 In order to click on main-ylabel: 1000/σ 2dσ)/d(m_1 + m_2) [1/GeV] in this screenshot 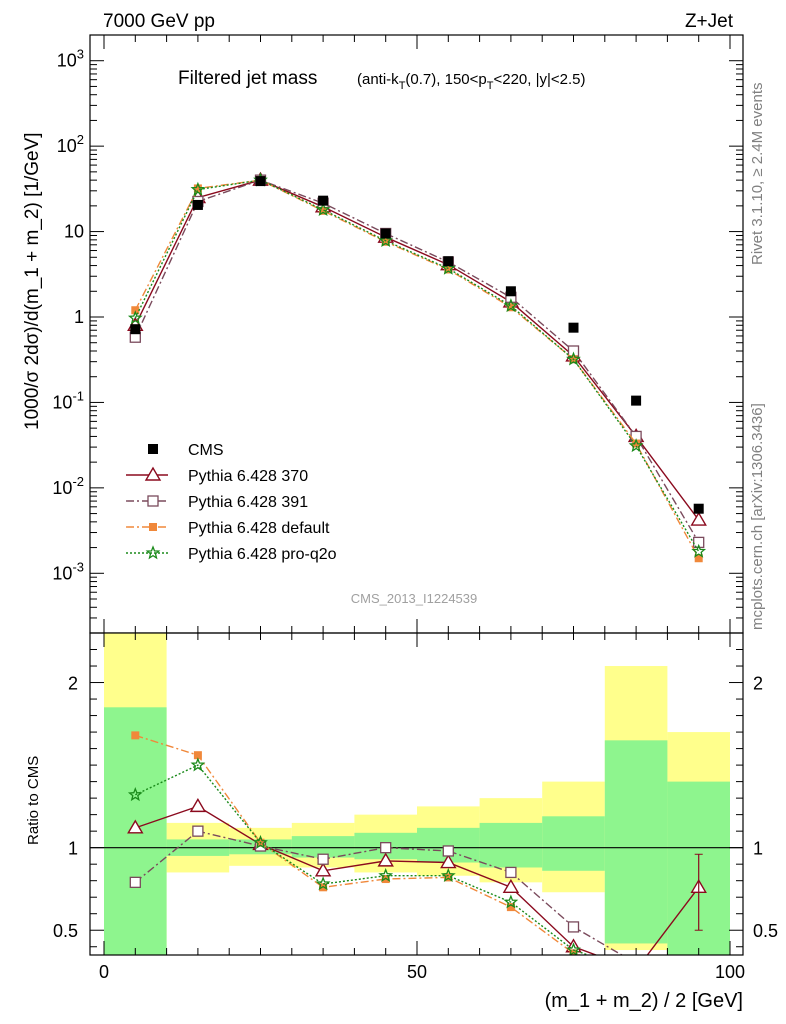, I will do `click(32, 281)`.